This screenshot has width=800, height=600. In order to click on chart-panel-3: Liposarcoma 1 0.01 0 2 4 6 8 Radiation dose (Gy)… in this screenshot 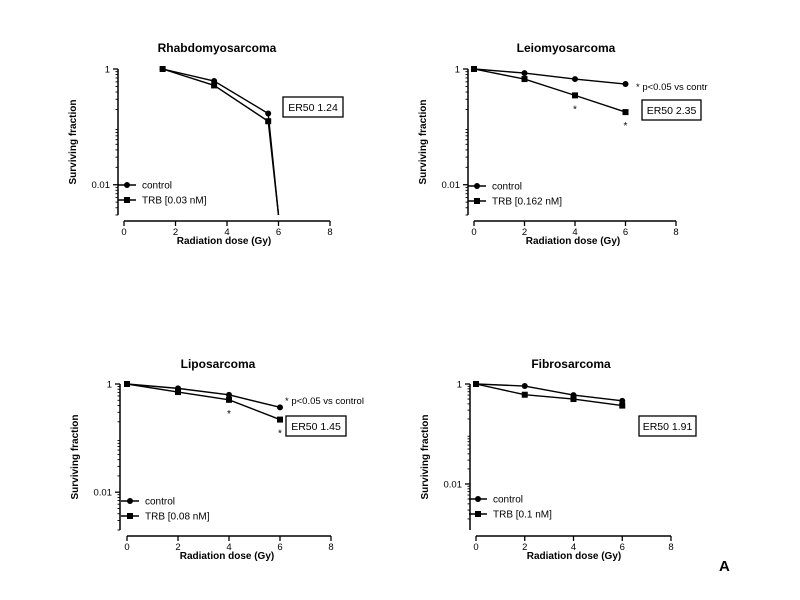, I will do `click(217, 459)`.